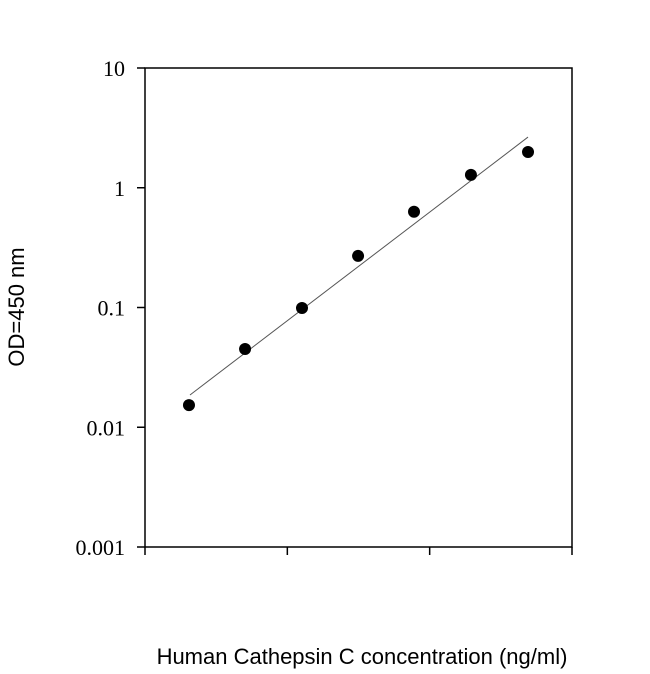 The width and height of the screenshot is (650, 674). I want to click on x-axis-label: Human Cathepsin C concentration (ng/ml), so click(362, 656).